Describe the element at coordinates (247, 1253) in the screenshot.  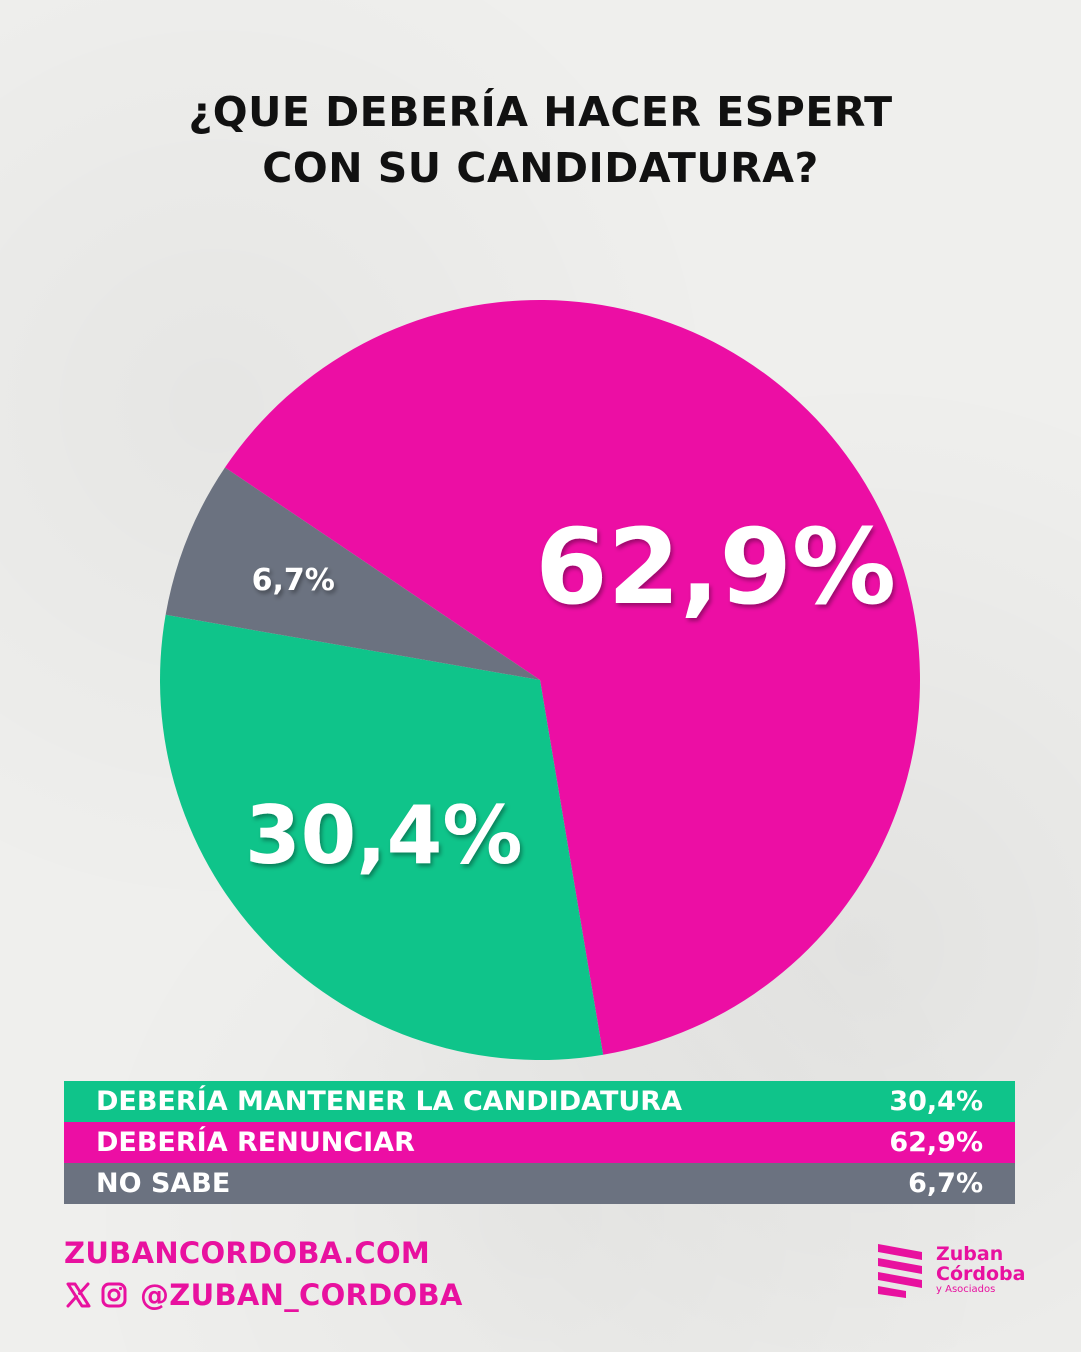
I see `website-link: ZUBANCORDOBA.COM` at that location.